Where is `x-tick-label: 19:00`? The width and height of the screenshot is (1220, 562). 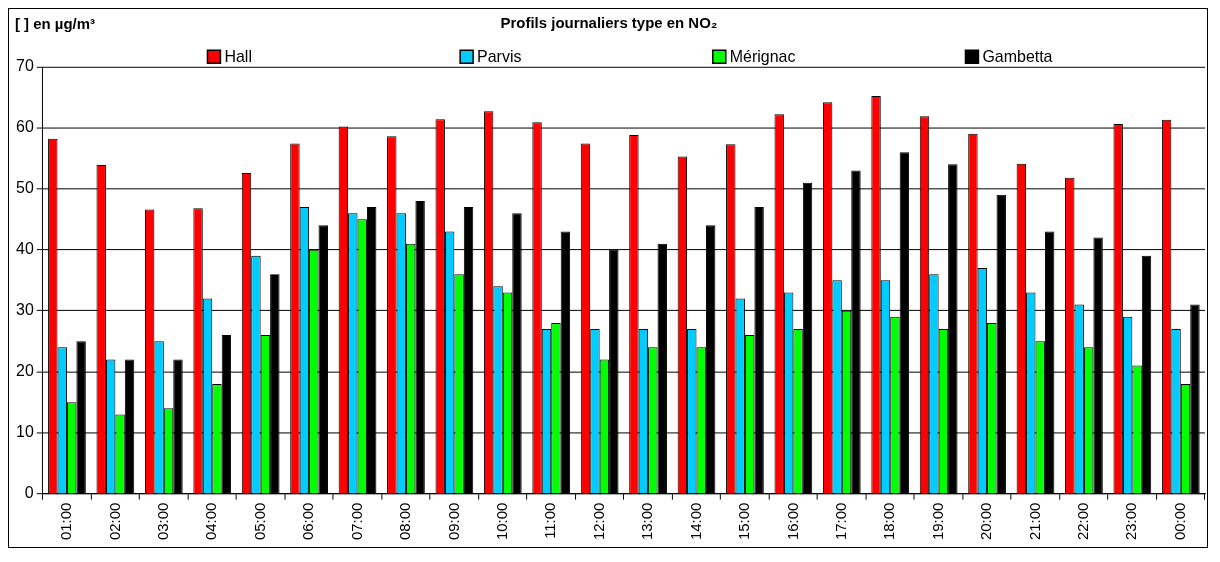 x-tick-label: 19:00 is located at coordinates (937, 521).